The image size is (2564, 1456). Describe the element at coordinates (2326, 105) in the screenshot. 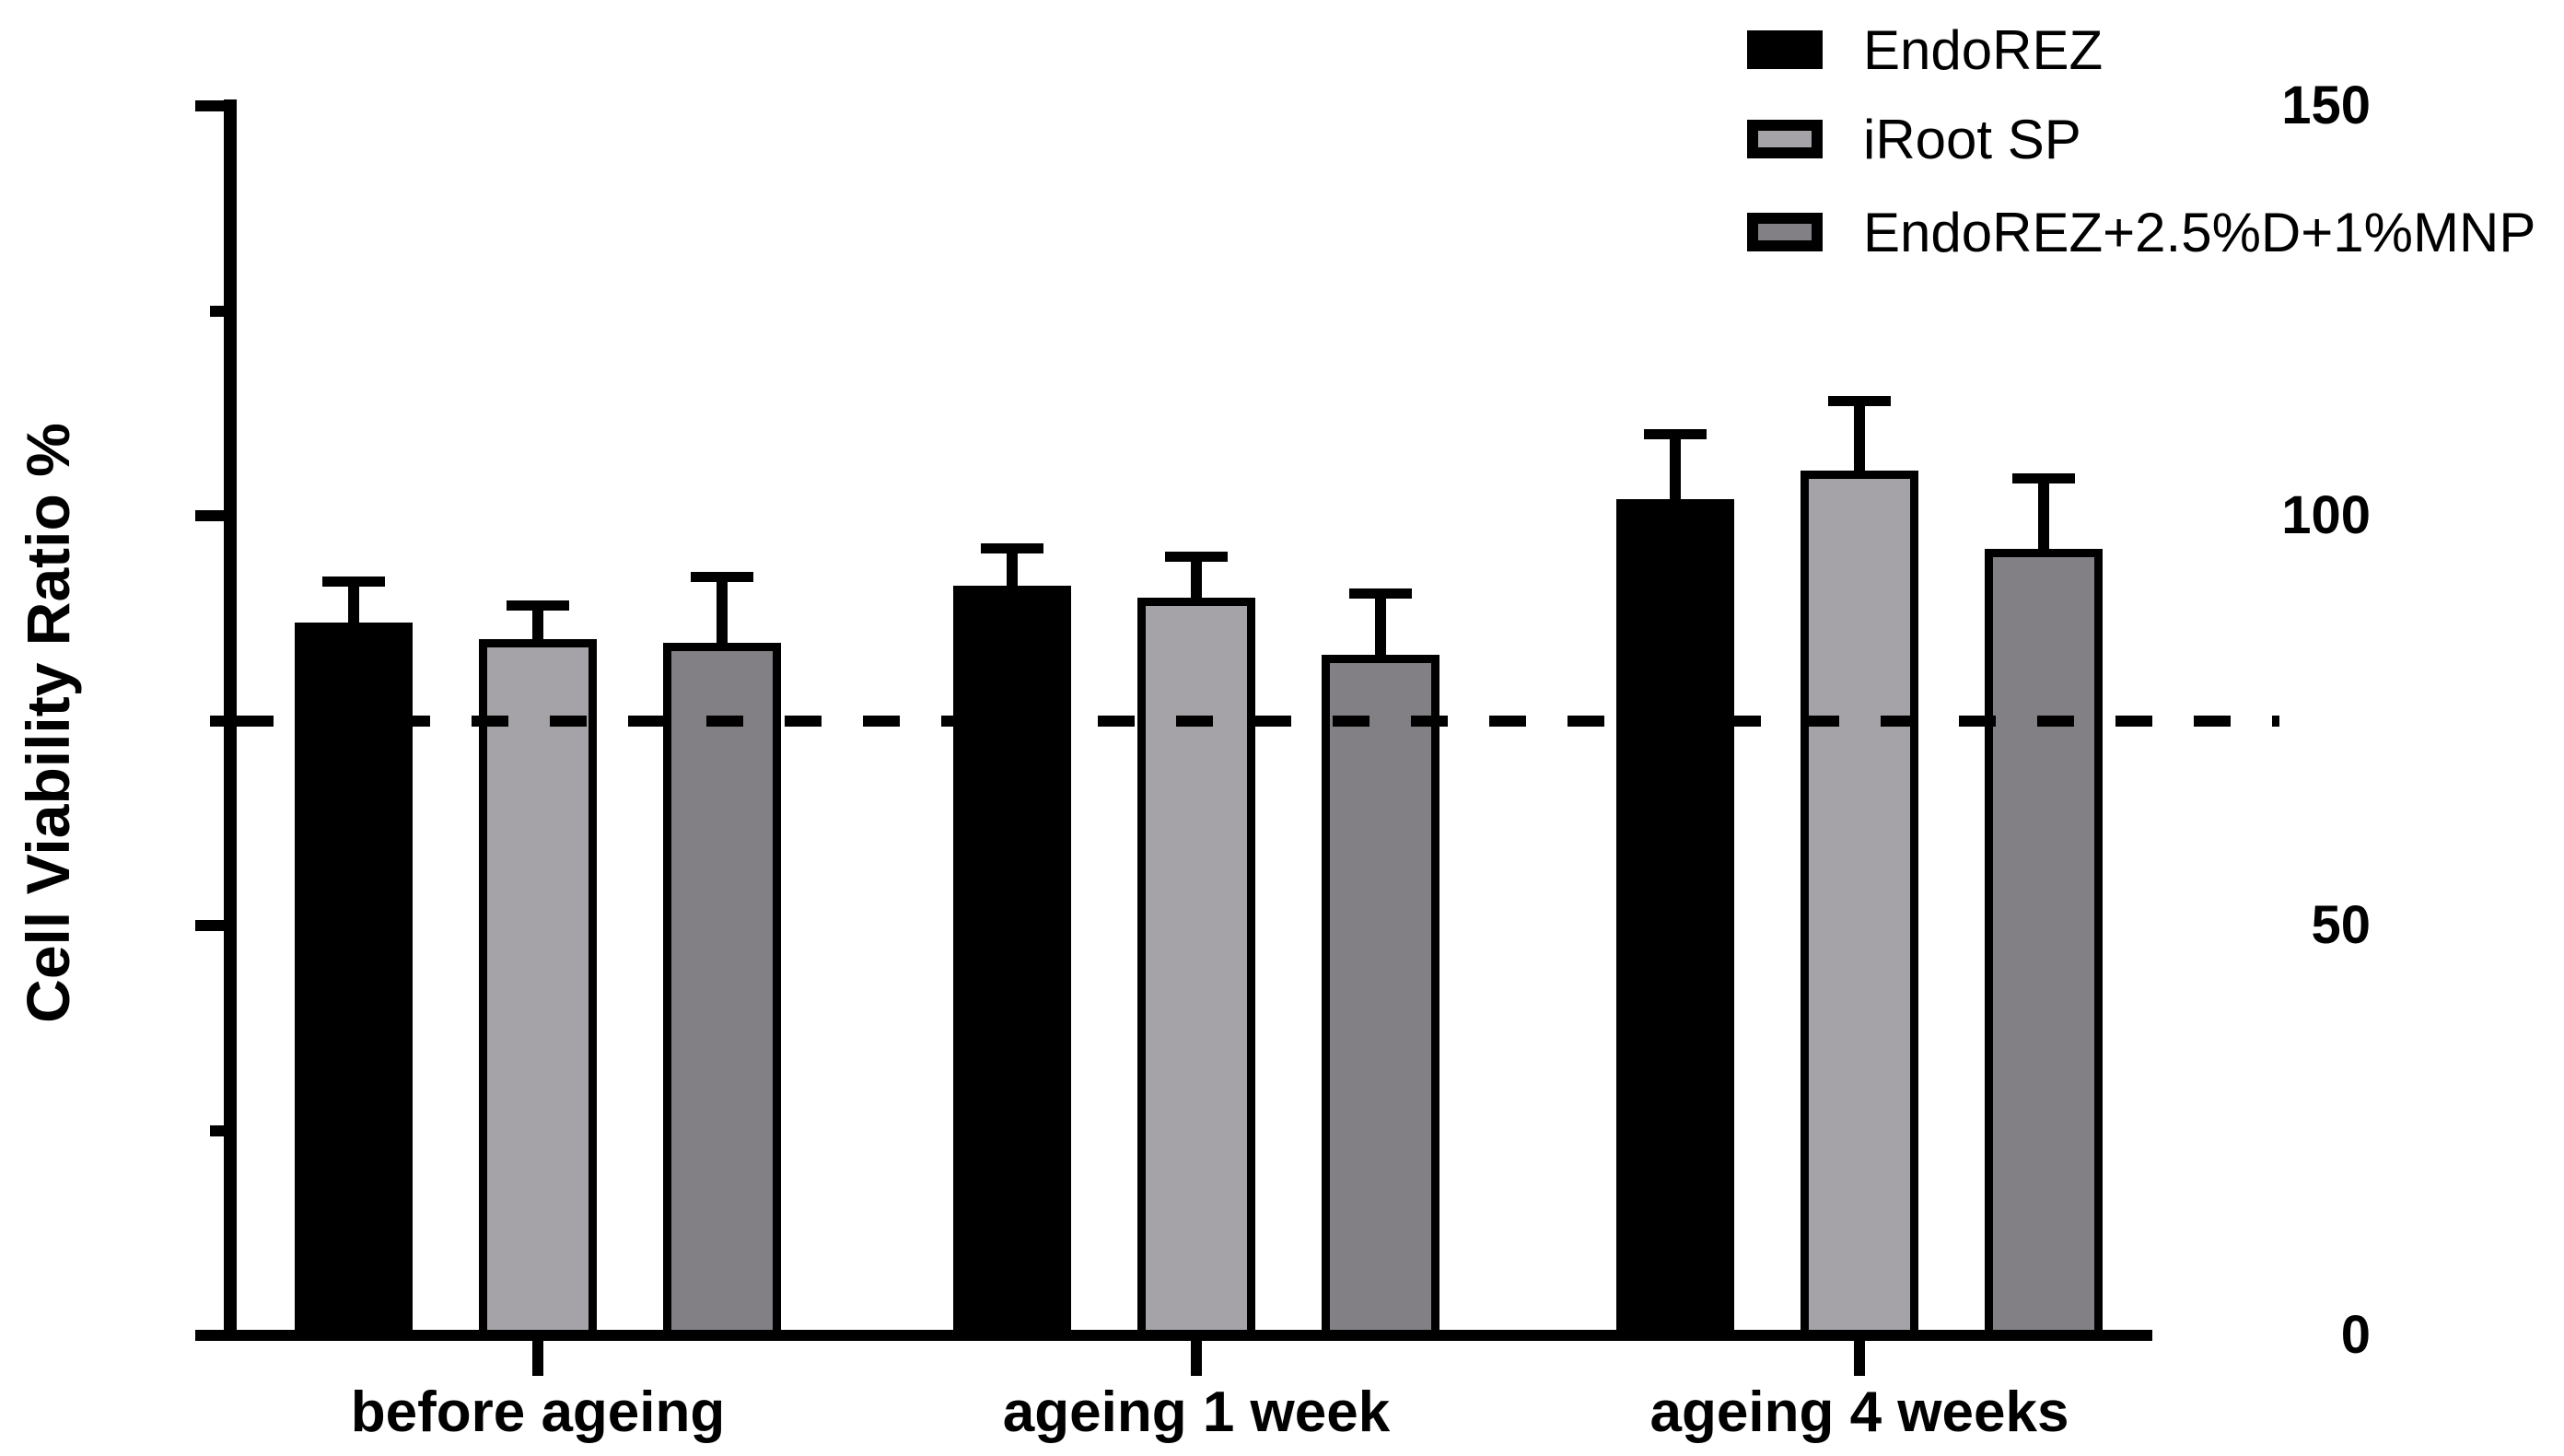

I see `y-tick-label: 150` at that location.